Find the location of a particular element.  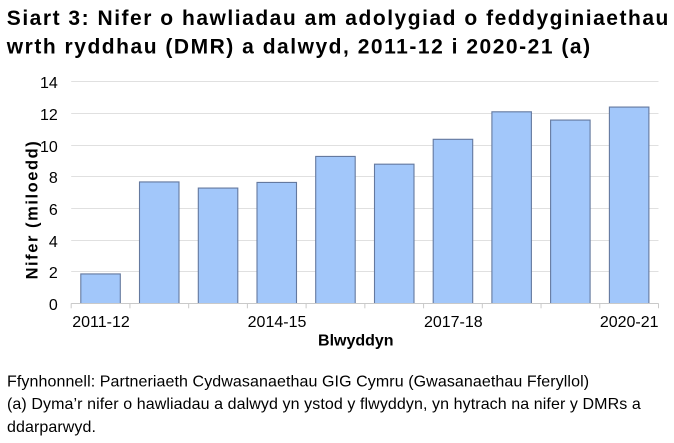

svg-text: 2020-21 is located at coordinates (629, 322).